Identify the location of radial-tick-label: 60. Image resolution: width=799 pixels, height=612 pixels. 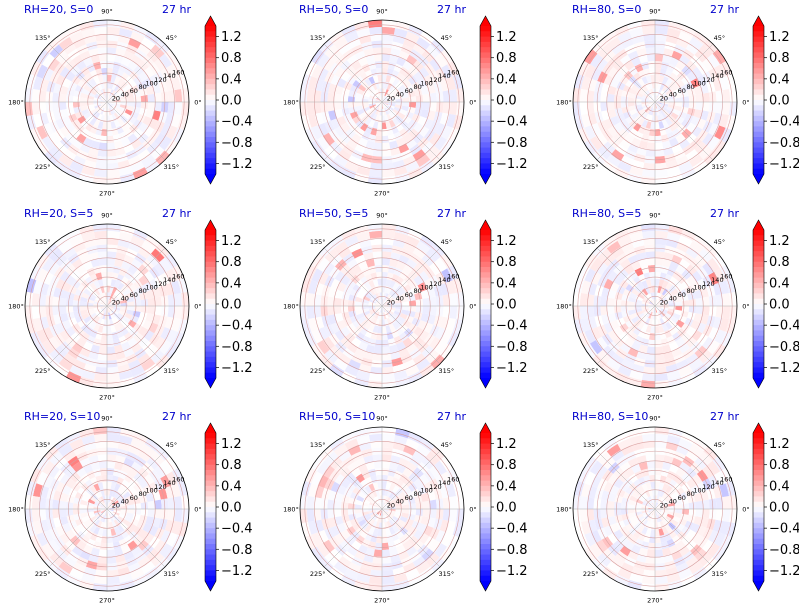
(134, 295).